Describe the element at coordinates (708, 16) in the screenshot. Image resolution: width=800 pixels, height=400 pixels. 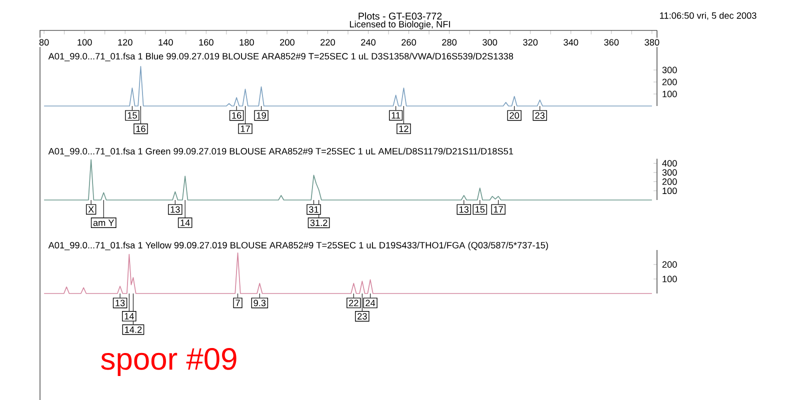
I see `text: 11:06:50 vri, 5 dec 2003` at that location.